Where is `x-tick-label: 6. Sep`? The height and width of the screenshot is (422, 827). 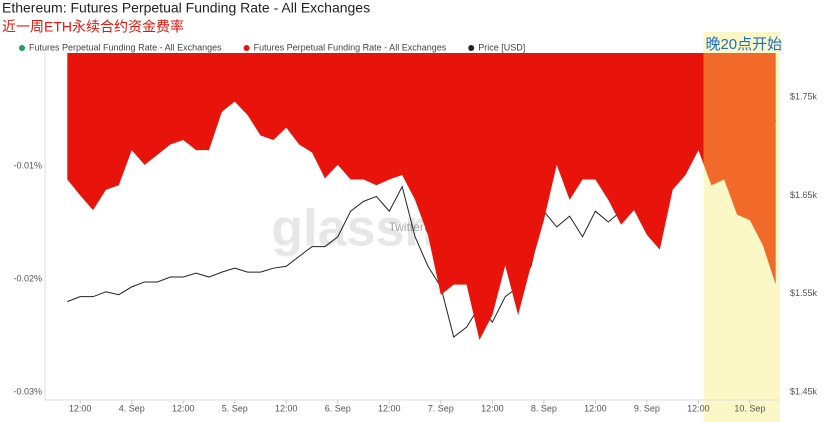
x-tick-label: 6. Sep is located at coordinates (338, 408).